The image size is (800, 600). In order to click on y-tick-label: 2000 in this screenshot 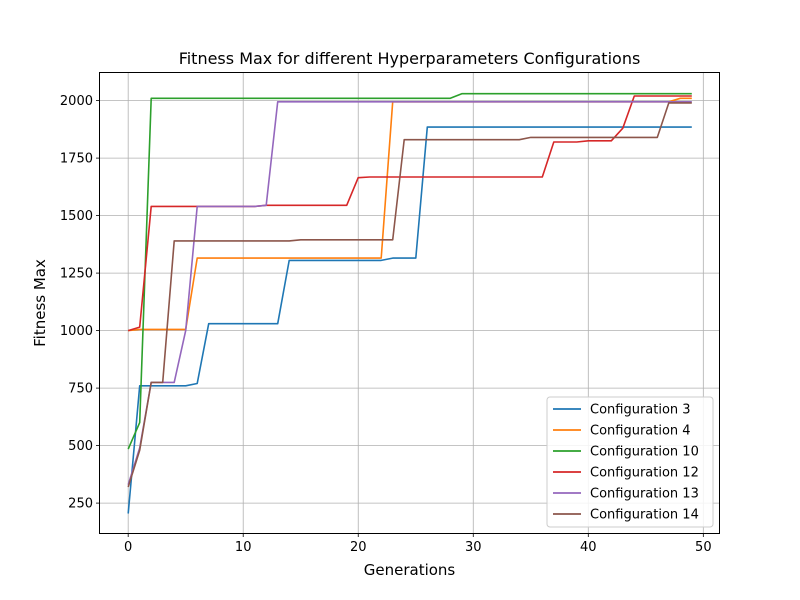, I will do `click(76, 101)`.